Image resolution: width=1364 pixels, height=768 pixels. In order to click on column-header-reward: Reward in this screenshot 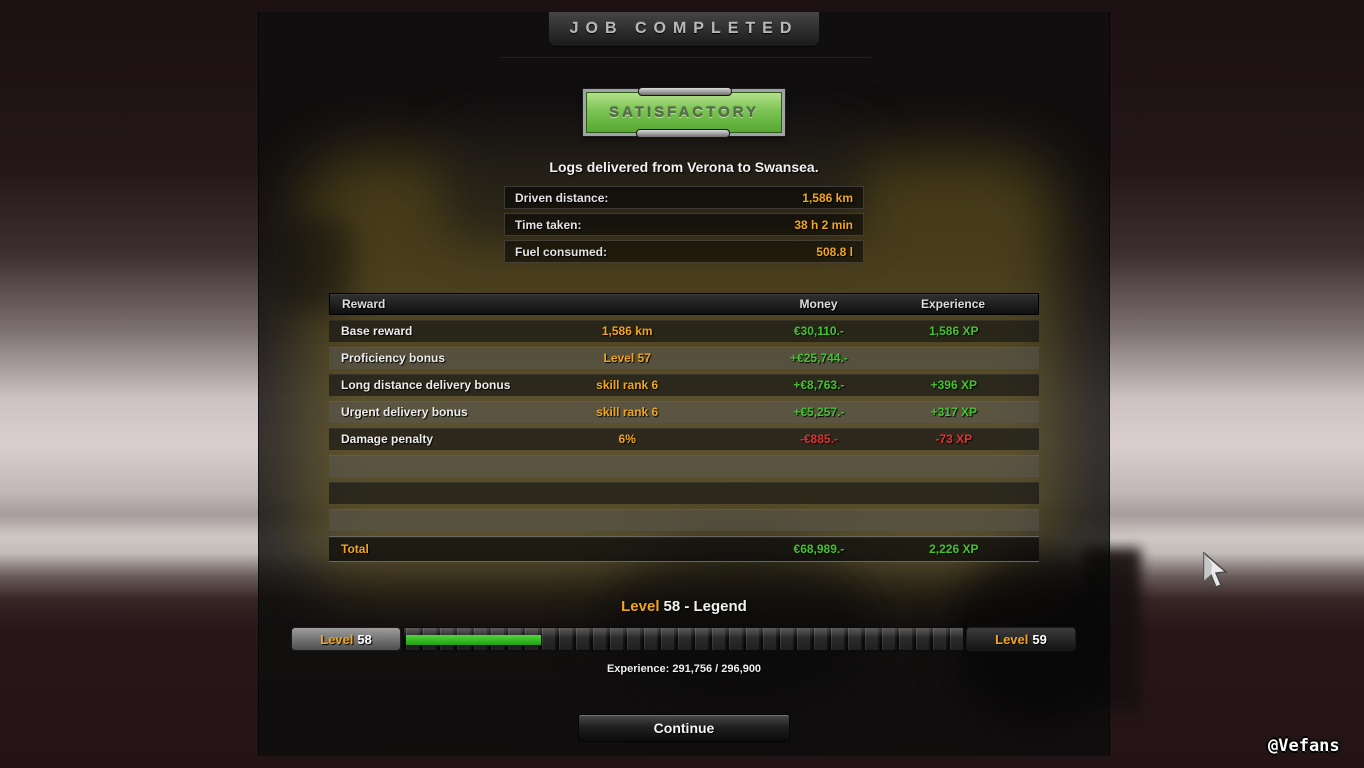, I will do `click(364, 304)`.